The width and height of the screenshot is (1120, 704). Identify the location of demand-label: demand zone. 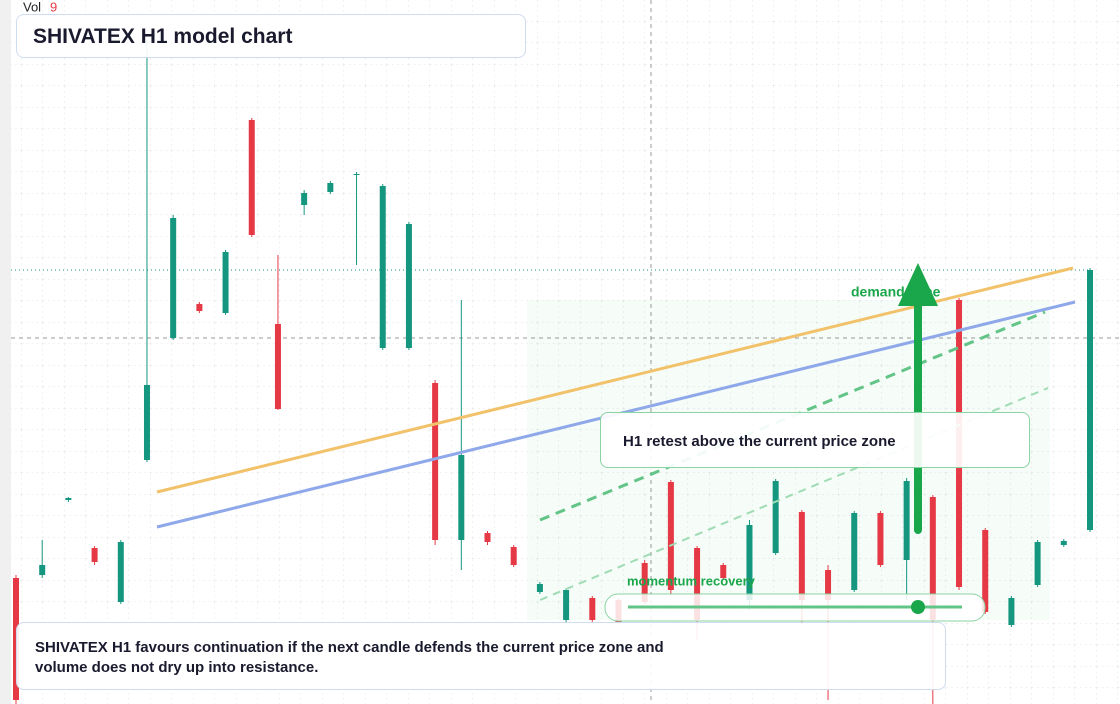
(896, 292).